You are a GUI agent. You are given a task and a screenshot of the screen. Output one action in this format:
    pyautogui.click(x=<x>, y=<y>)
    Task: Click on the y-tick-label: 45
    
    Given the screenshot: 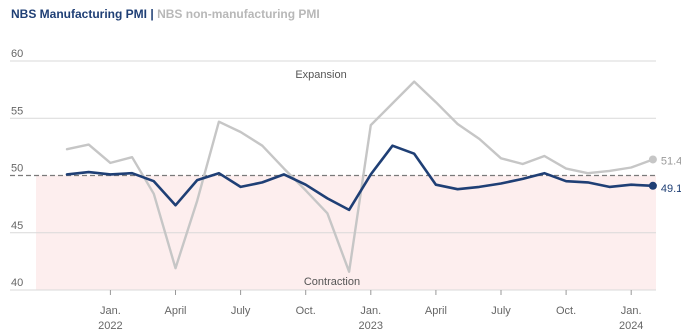 What is the action you would take?
    pyautogui.click(x=17, y=226)
    